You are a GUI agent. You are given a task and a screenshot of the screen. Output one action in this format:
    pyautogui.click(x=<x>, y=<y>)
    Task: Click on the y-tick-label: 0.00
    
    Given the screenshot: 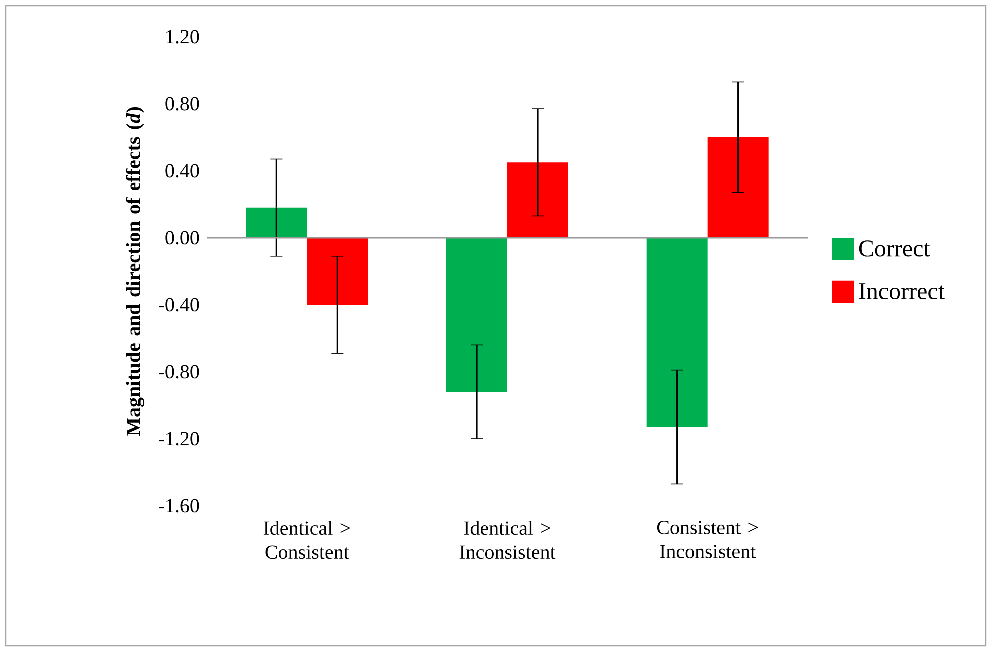 What is the action you would take?
    pyautogui.click(x=183, y=238)
    